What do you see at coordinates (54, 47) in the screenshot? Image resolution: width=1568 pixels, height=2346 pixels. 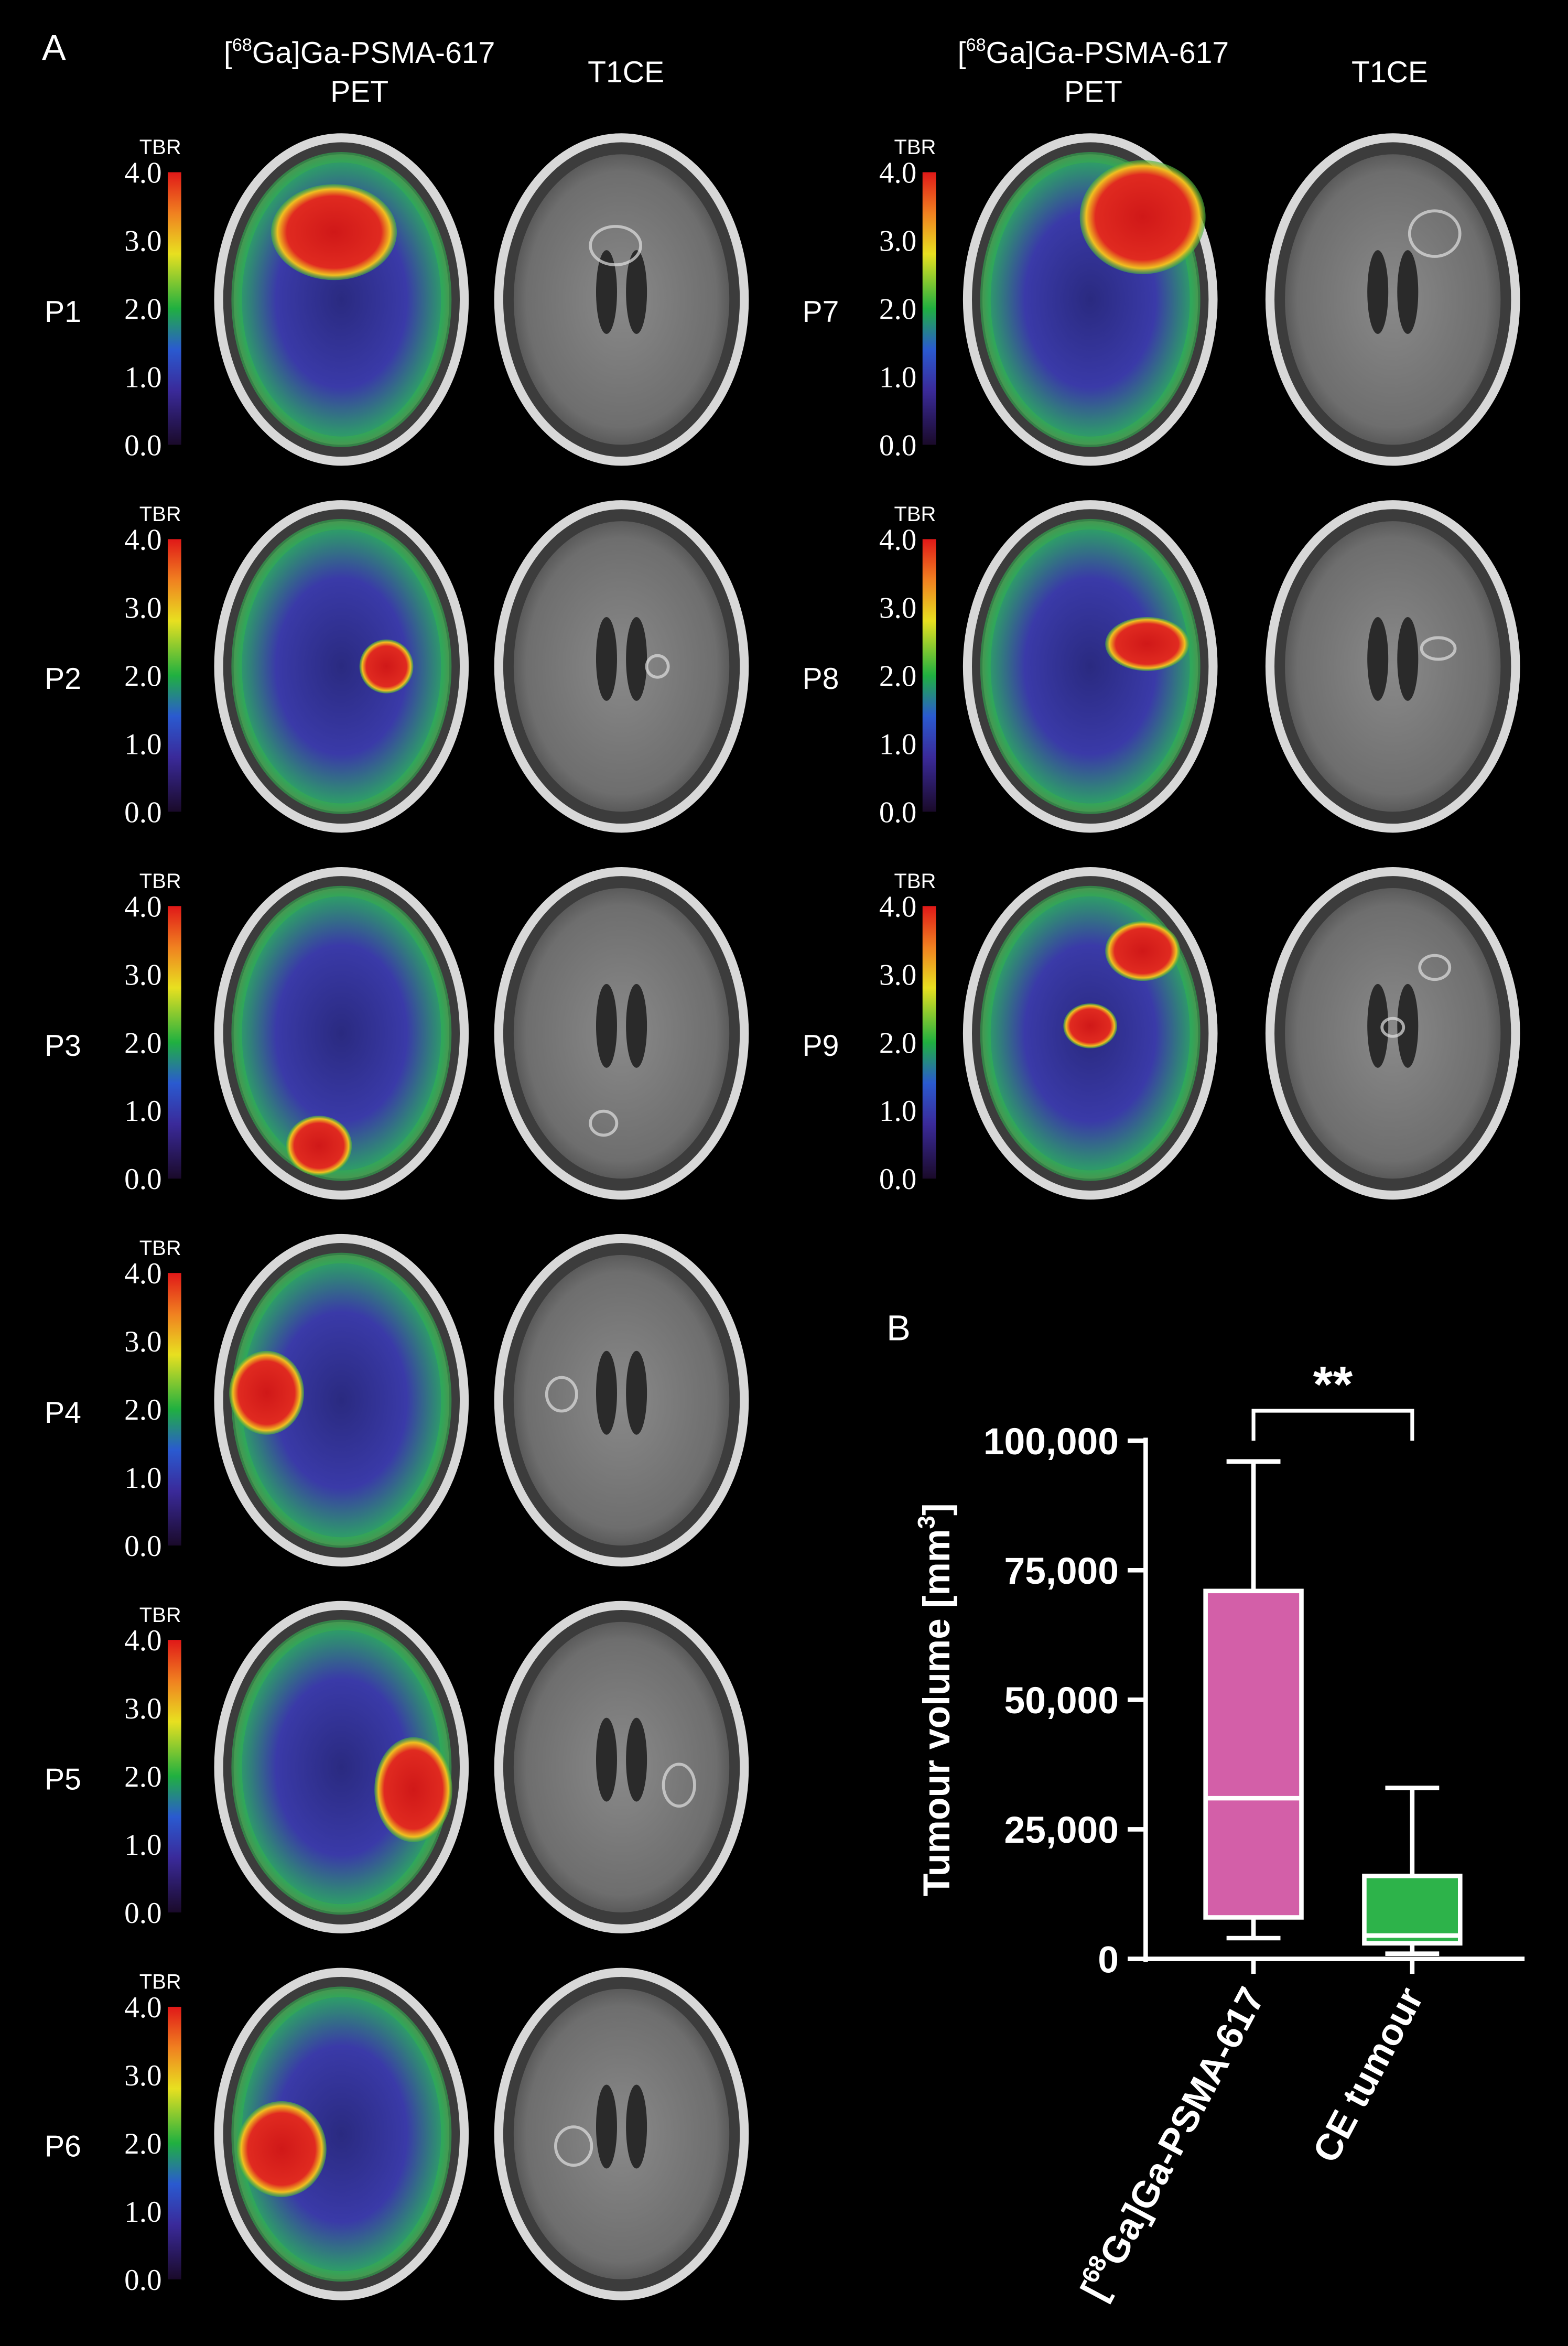 I see `panel-label: A` at bounding box center [54, 47].